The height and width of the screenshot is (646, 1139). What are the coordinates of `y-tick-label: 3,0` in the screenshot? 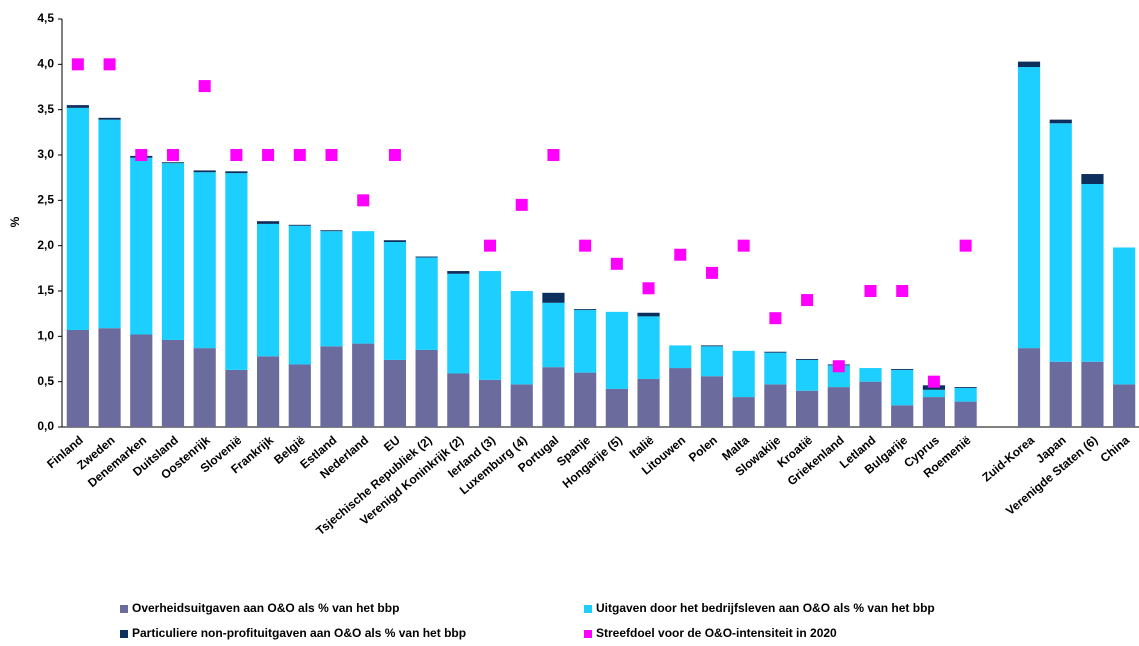 It's located at (45, 154).